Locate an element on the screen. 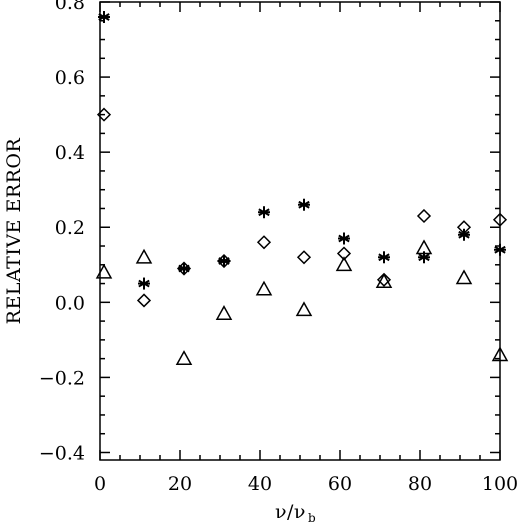 Image resolution: width=522 pixels, height=527 pixels. y-tick-label: 0.8 is located at coordinates (70, 7).